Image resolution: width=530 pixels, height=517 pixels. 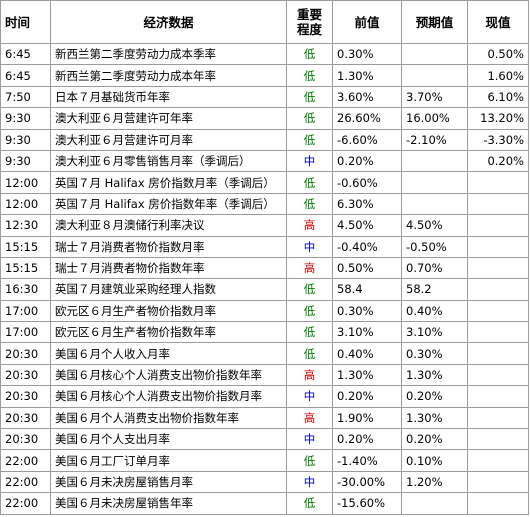 I want to click on row-event: 欧元区６月生产者物价指数月率, so click(x=168, y=311).